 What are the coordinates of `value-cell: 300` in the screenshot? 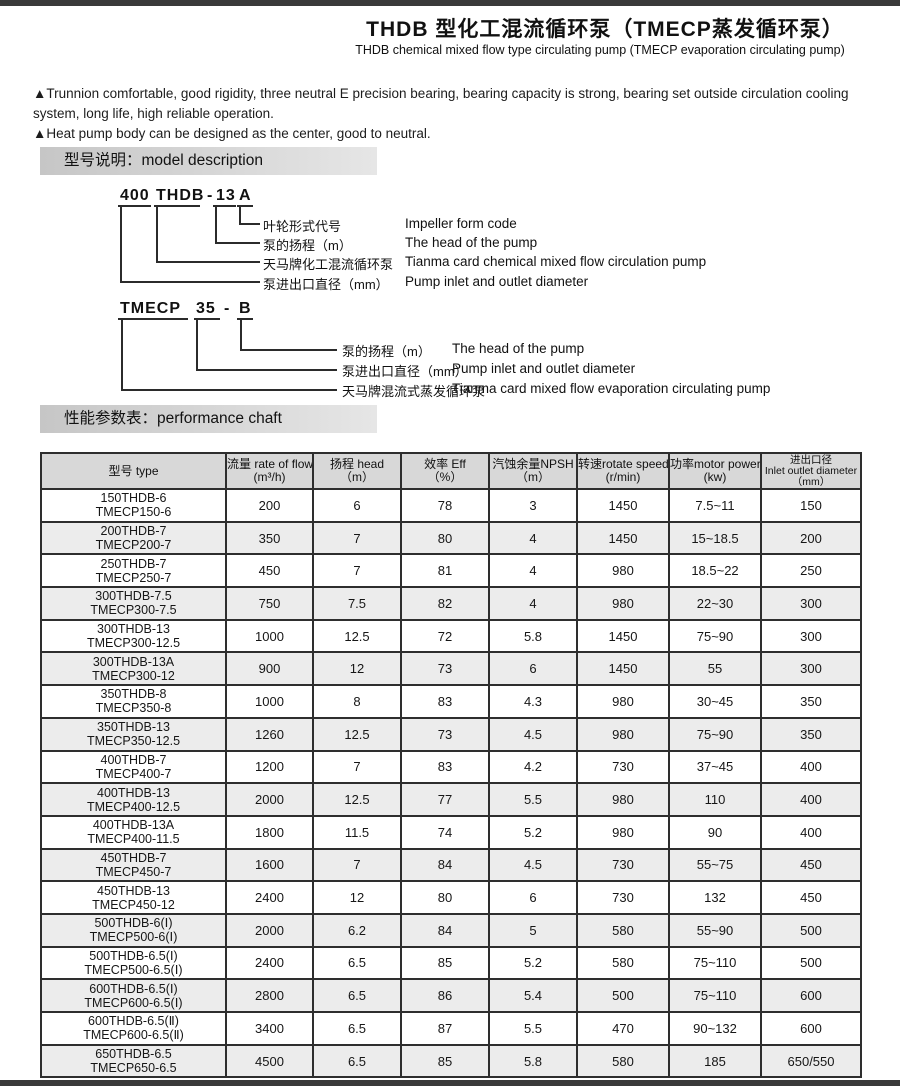 It's located at (811, 603).